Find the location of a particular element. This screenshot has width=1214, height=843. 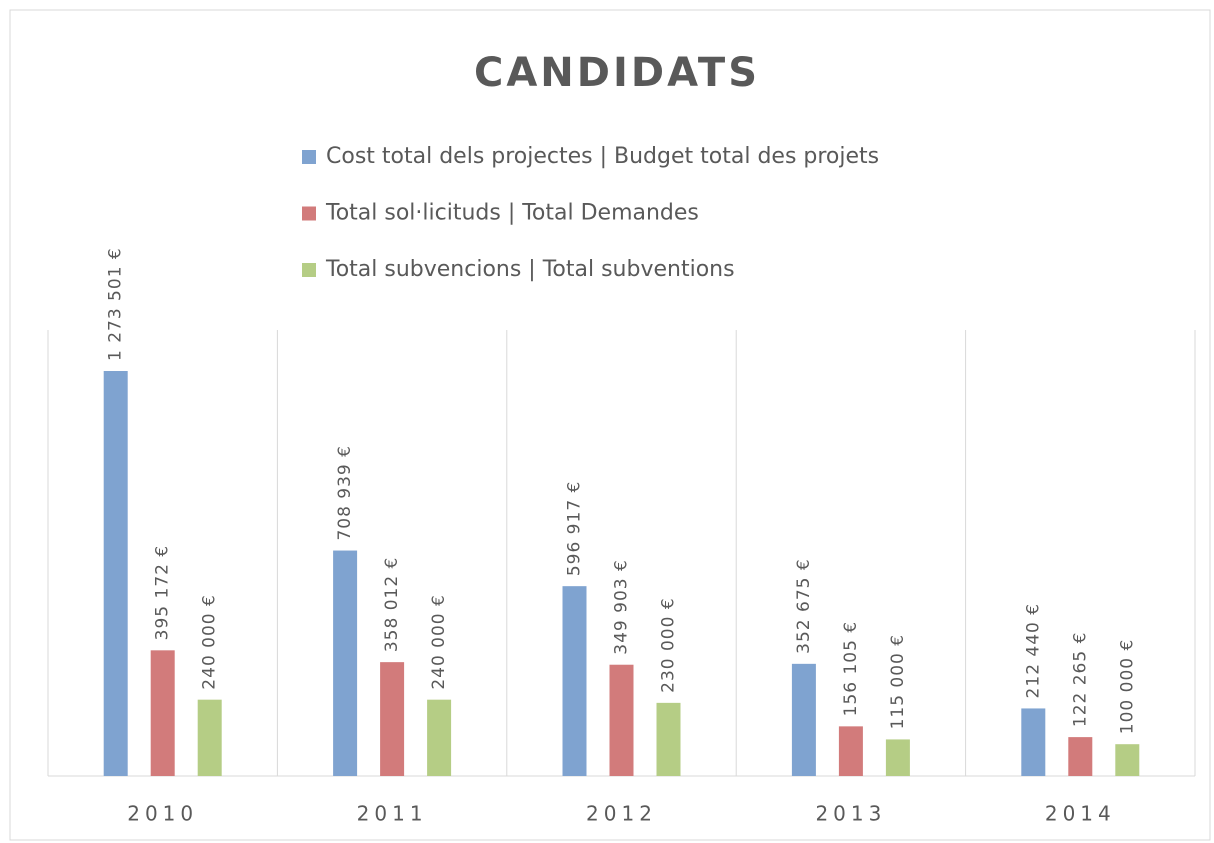

data-label: 596 917 € is located at coordinates (575, 529).